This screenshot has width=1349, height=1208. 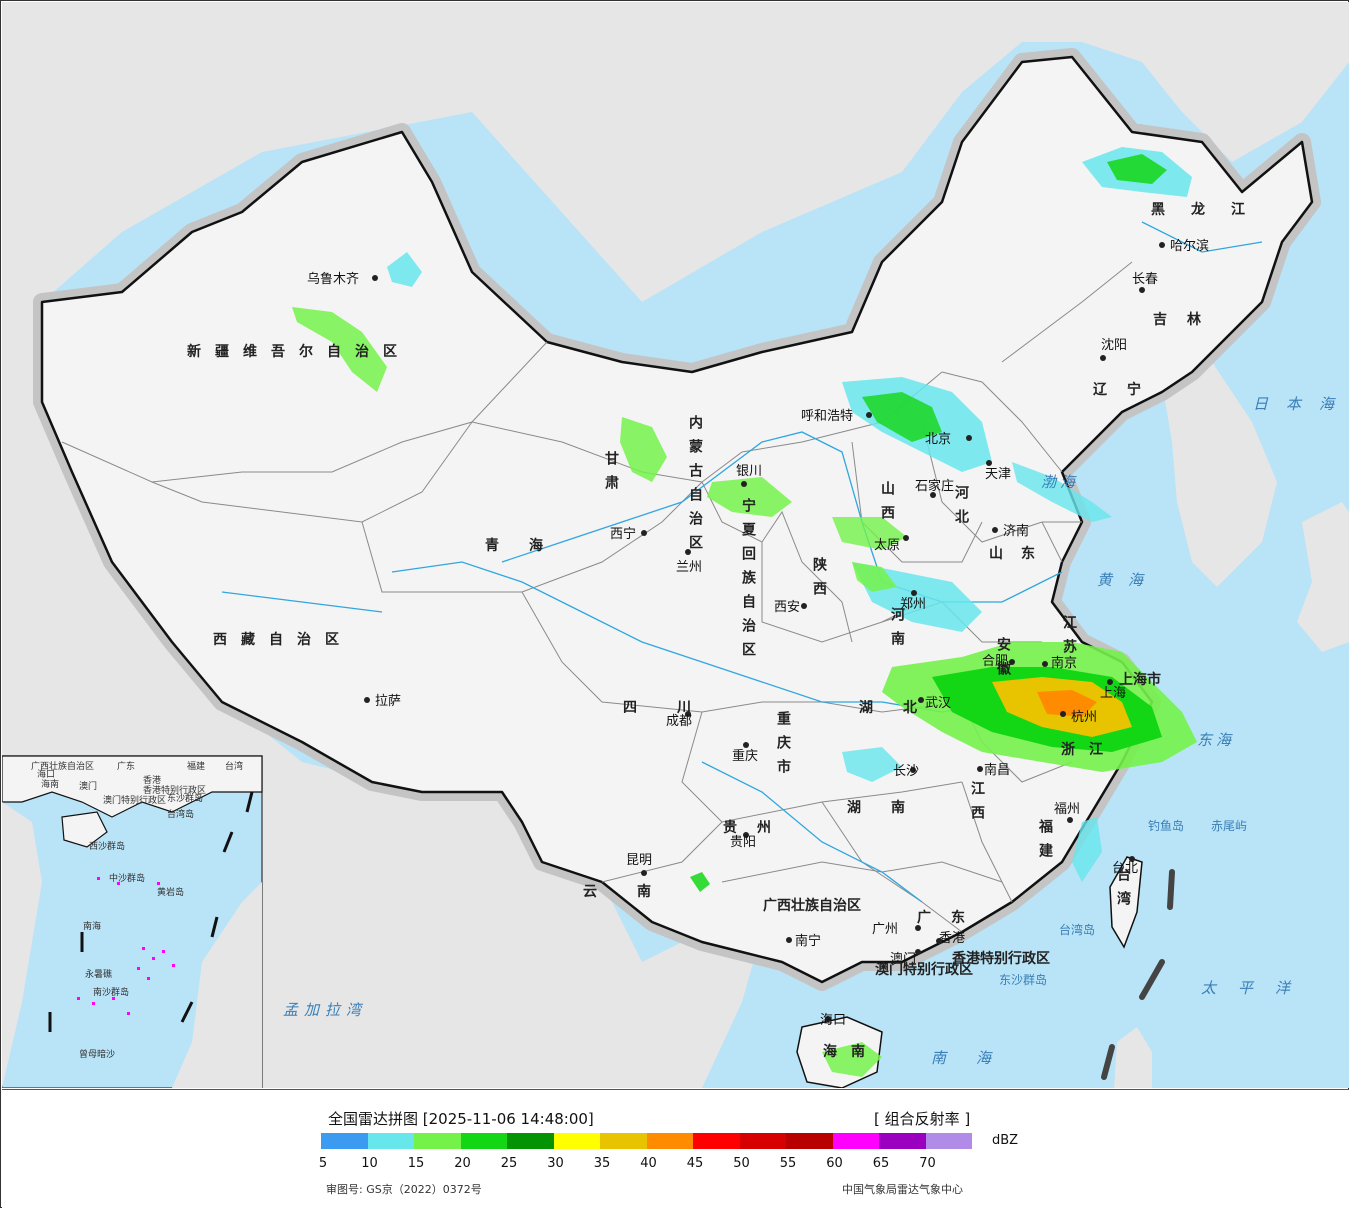 I want to click on scale-tick-label: 25, so click(x=509, y=1163).